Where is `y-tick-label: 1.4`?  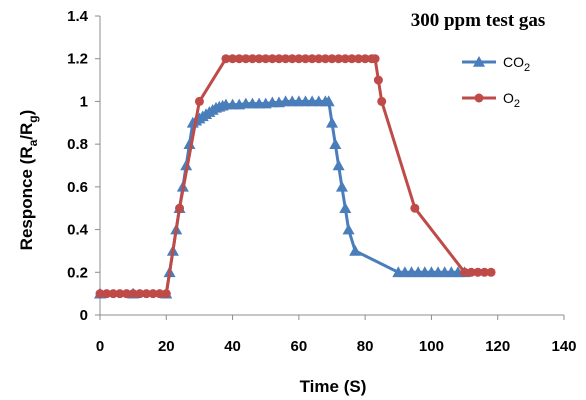
y-tick-label: 1.4 is located at coordinates (78, 16).